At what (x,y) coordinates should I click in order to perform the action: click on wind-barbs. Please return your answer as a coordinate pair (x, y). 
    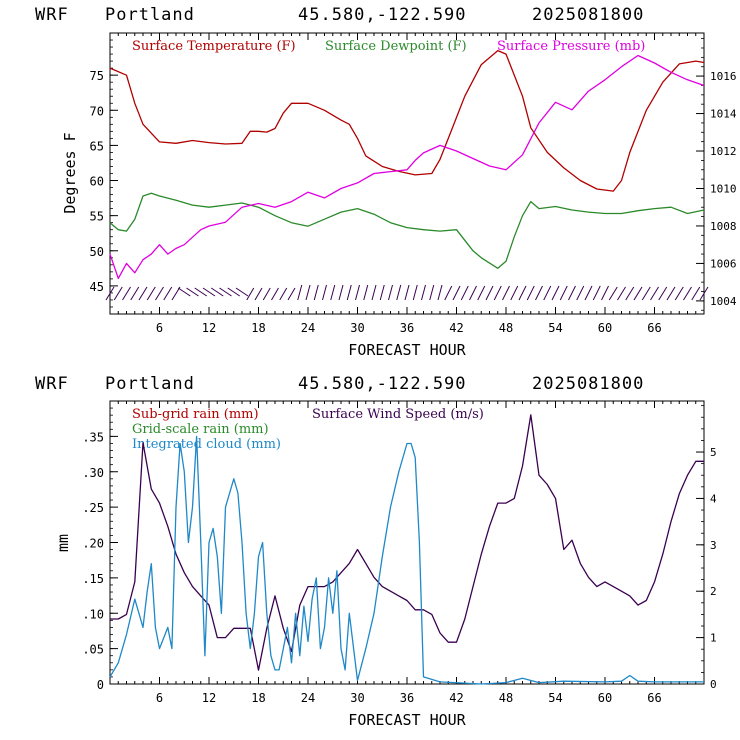
    Looking at the image, I should click on (407, 292).